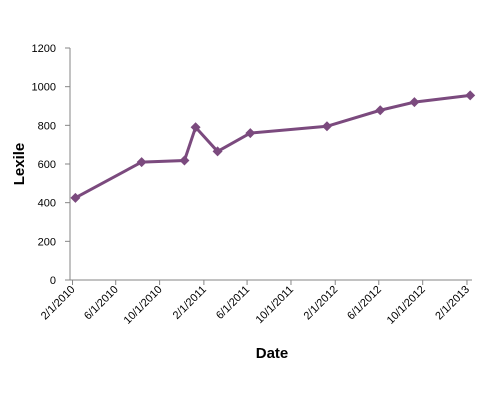 Image resolution: width=500 pixels, height=400 pixels. I want to click on x-tick-label: 10/1/2011, so click(275, 305).